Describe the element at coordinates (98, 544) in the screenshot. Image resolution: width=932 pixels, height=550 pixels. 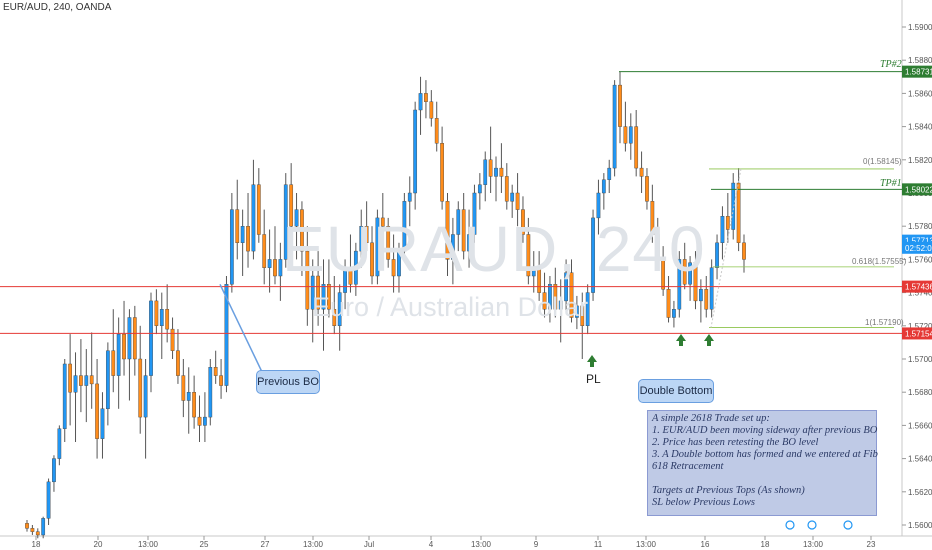
I see `x-tick-label: 20` at that location.